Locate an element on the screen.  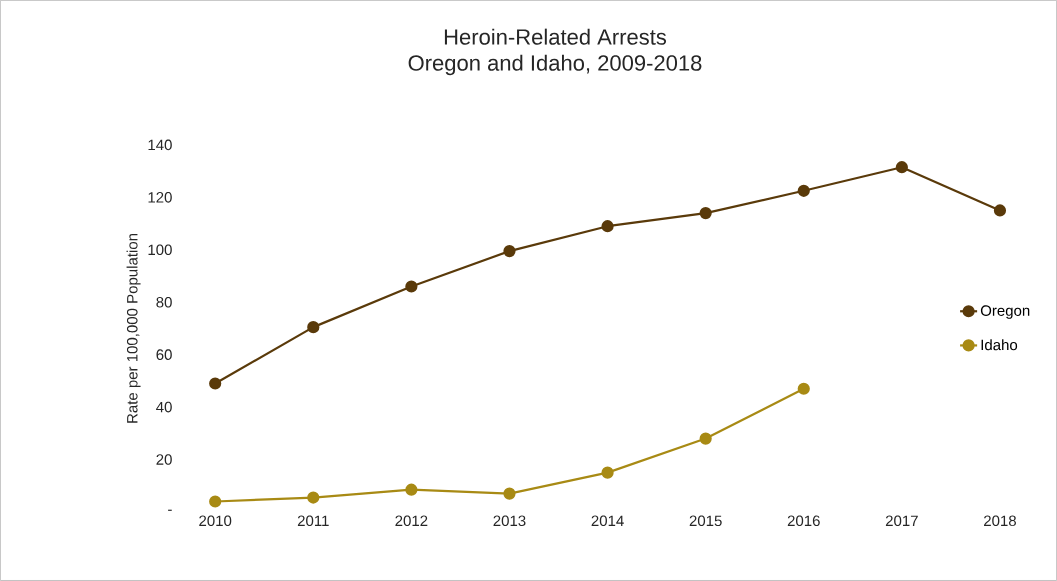
x-tick-label: 2018 is located at coordinates (1000, 521).